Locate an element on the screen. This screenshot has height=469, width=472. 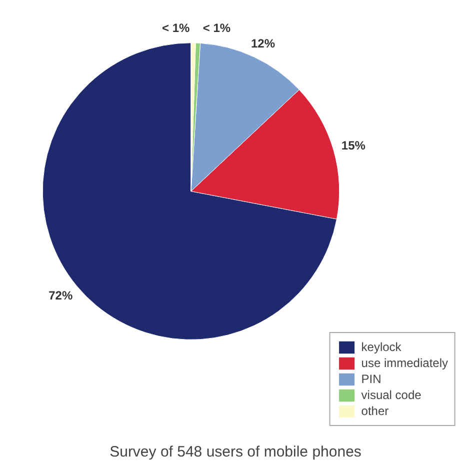
data-label: 72% is located at coordinates (60, 295).